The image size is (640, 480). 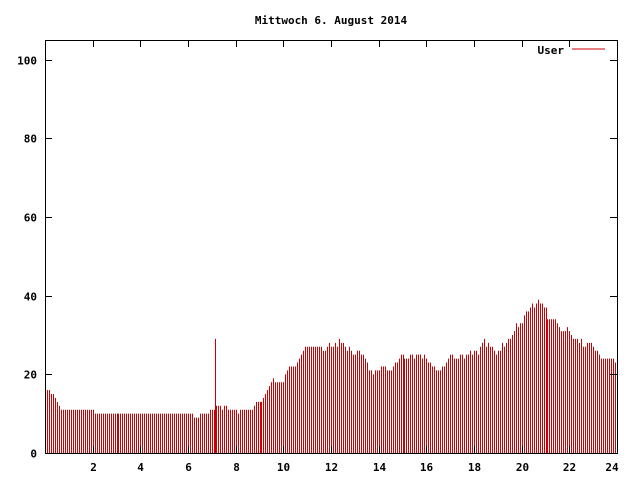 What do you see at coordinates (331, 20) in the screenshot?
I see `chart-title: Mittwoch 6. August 2014` at bounding box center [331, 20].